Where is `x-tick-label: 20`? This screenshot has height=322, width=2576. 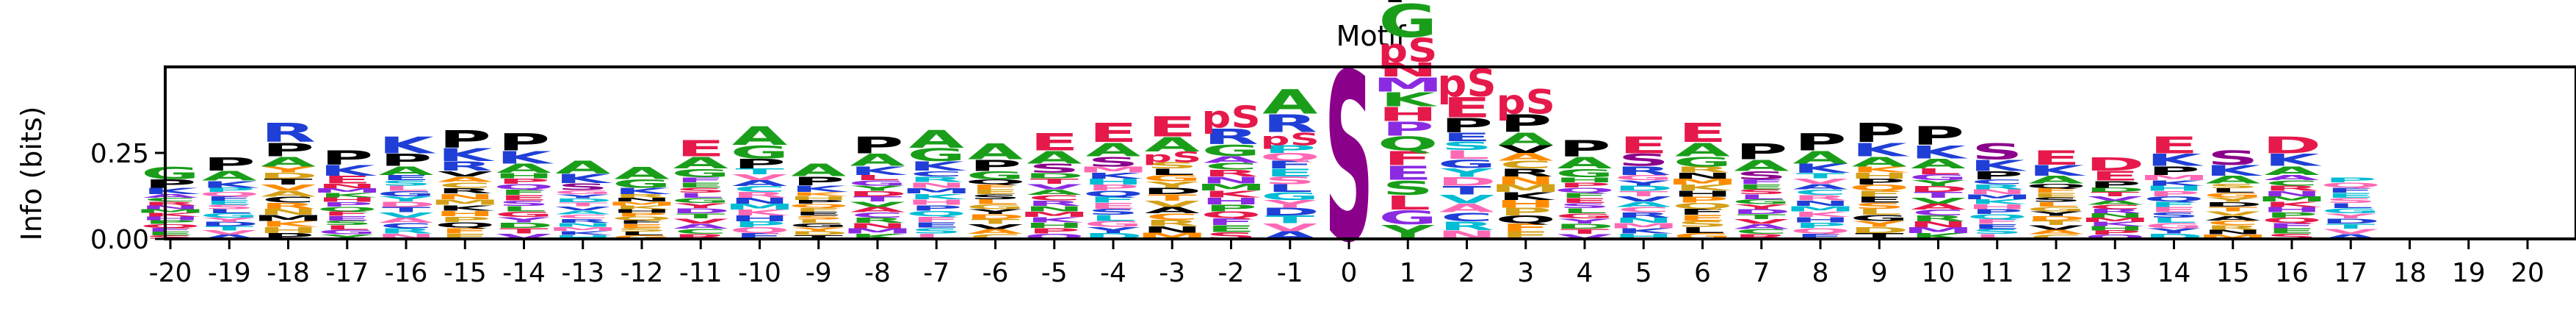
x-tick-label: 20 is located at coordinates (2527, 273).